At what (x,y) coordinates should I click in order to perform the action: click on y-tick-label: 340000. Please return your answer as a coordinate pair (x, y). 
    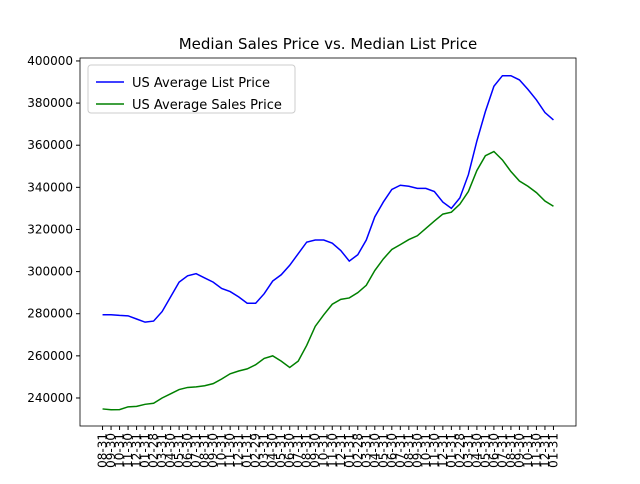
    Looking at the image, I should click on (50, 187).